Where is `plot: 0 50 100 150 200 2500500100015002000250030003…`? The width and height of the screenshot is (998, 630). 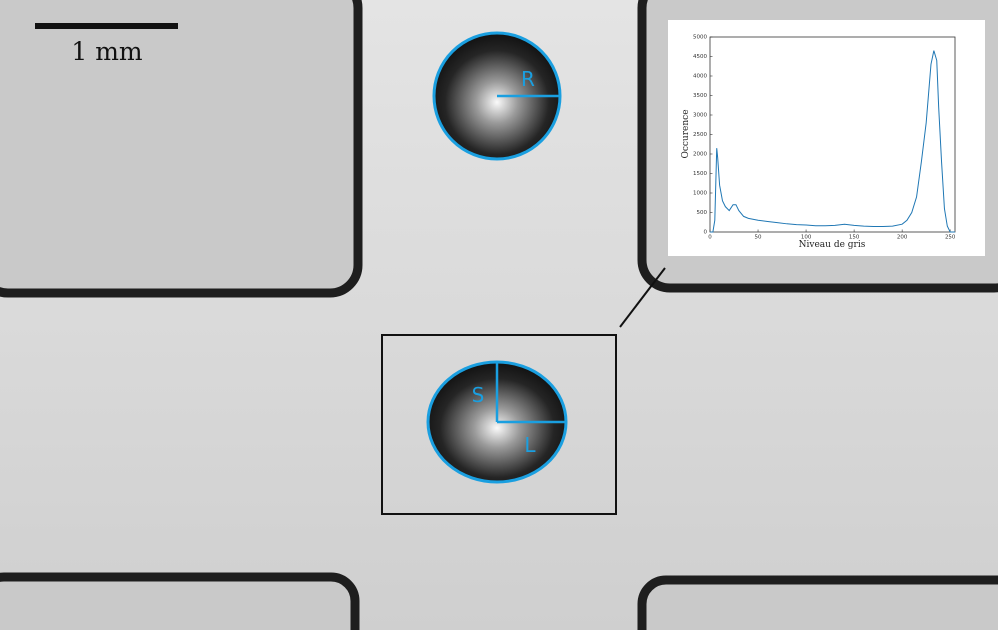
plot: 0 50 100 150 200 2500500100015002000250030003… is located at coordinates (824, 138).